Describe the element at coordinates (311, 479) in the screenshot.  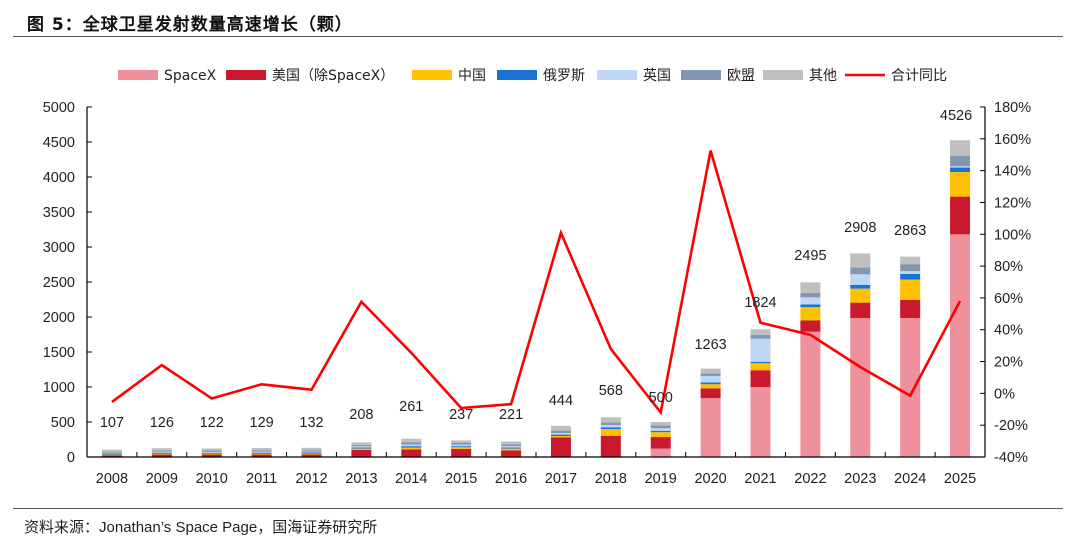
I see `x-tick-label: 2012` at that location.